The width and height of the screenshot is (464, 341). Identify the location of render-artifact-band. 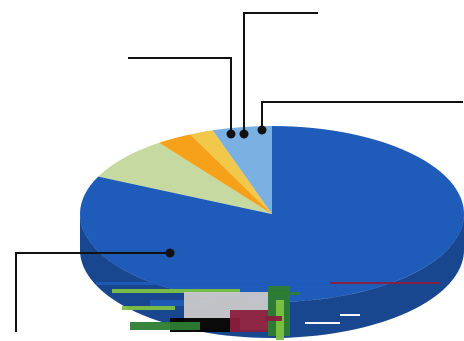
(268, 311).